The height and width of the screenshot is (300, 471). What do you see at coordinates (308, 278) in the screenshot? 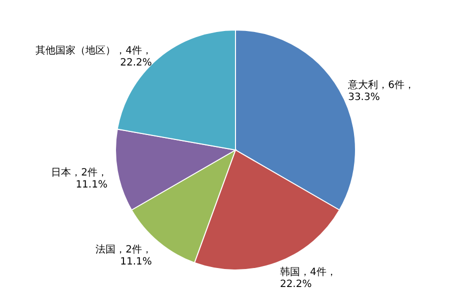
I see `slice-label: 韩国，4件， 22.2%` at bounding box center [308, 278].